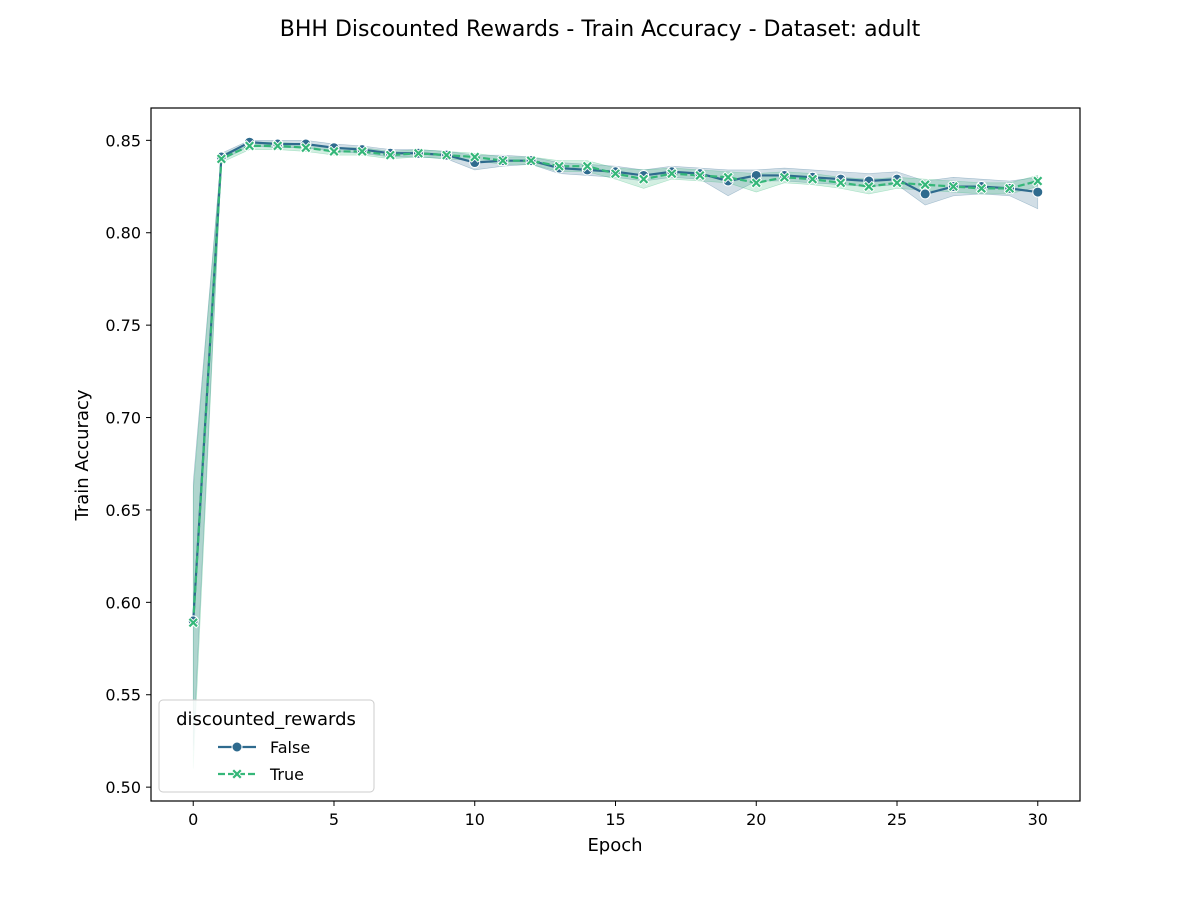 The width and height of the screenshot is (1200, 900). What do you see at coordinates (266, 719) in the screenshot?
I see `legend-title: discounted_rewards` at bounding box center [266, 719].